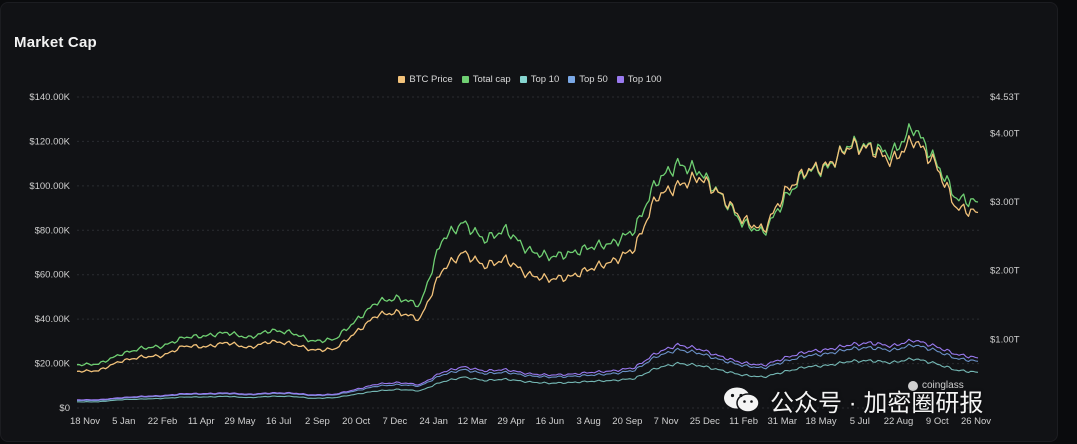 The width and height of the screenshot is (1077, 444). I want to click on x-tick-label: 3 Aug, so click(588, 421).